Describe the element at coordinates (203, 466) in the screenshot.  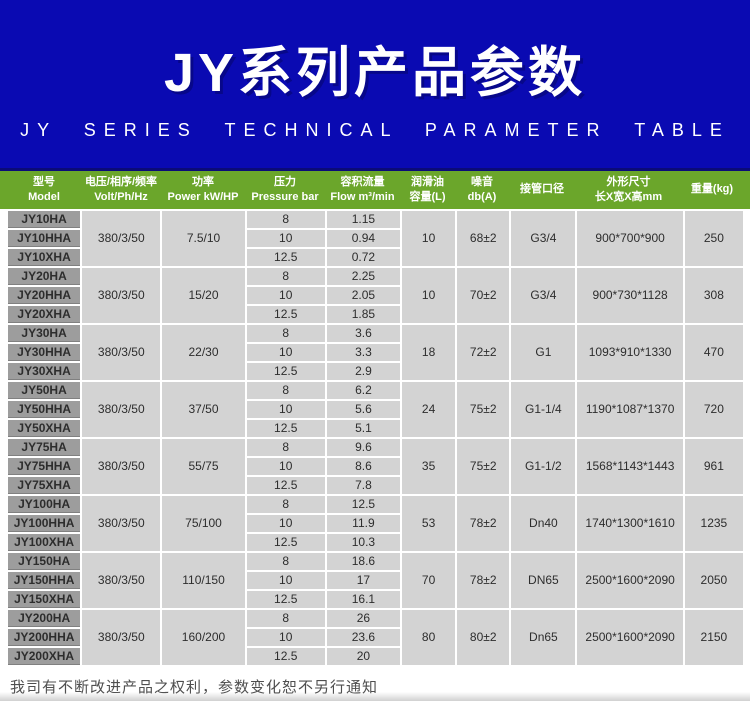
I see `power-cell: 55/75` at that location.